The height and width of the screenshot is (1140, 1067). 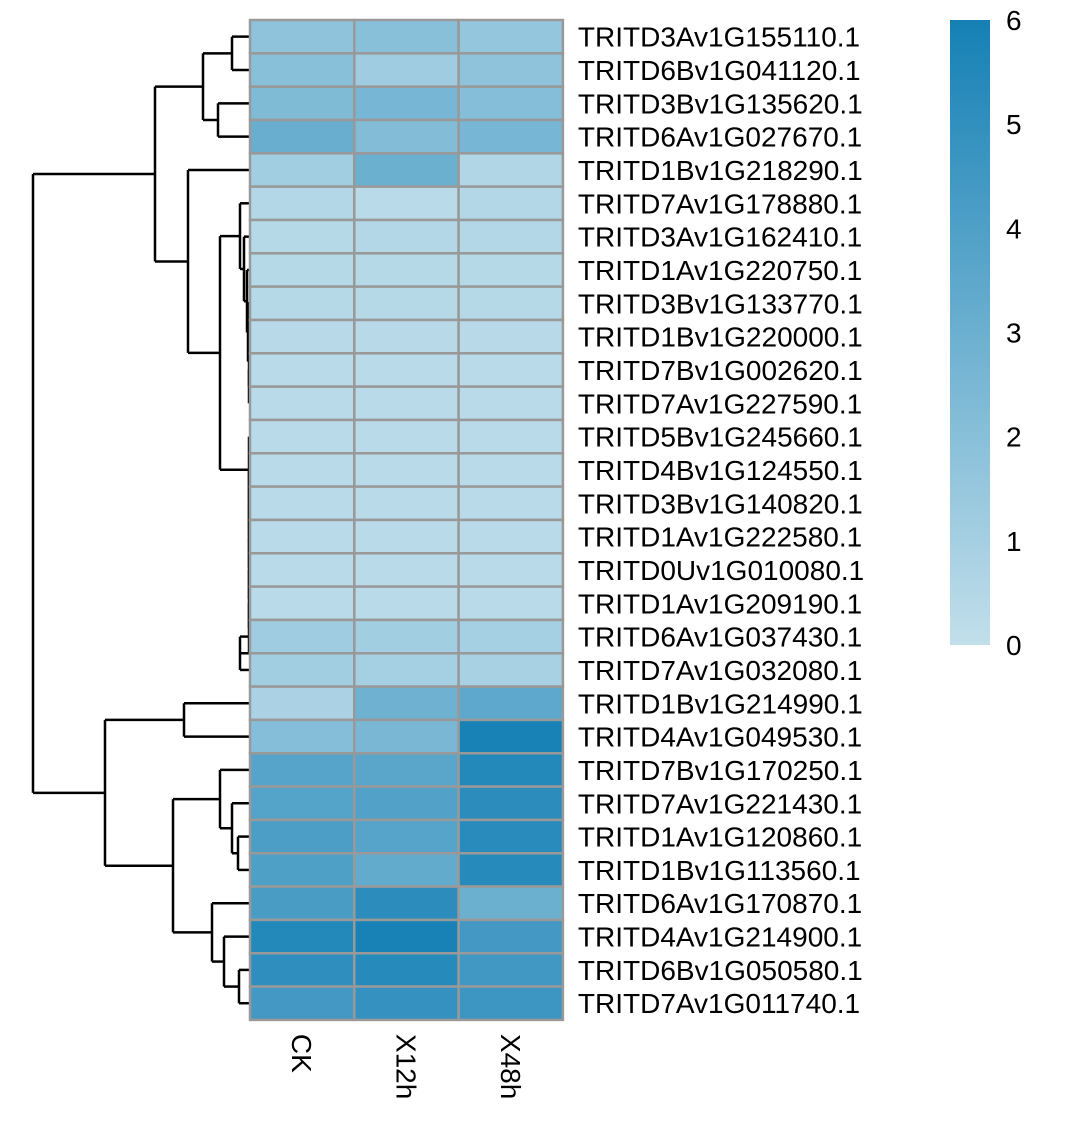 I want to click on row-label: TRITD1Av1G220750.1, so click(x=720, y=270).